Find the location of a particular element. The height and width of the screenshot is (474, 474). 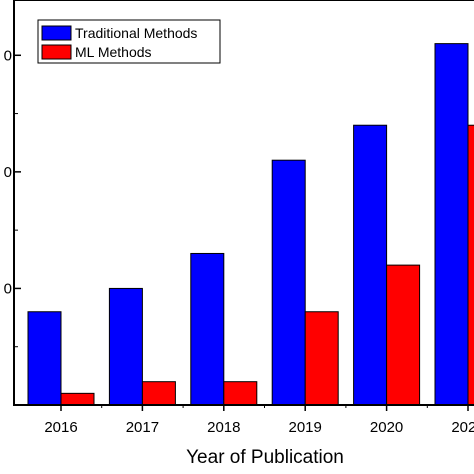

bar-traditional-2017 is located at coordinates (125, 346).